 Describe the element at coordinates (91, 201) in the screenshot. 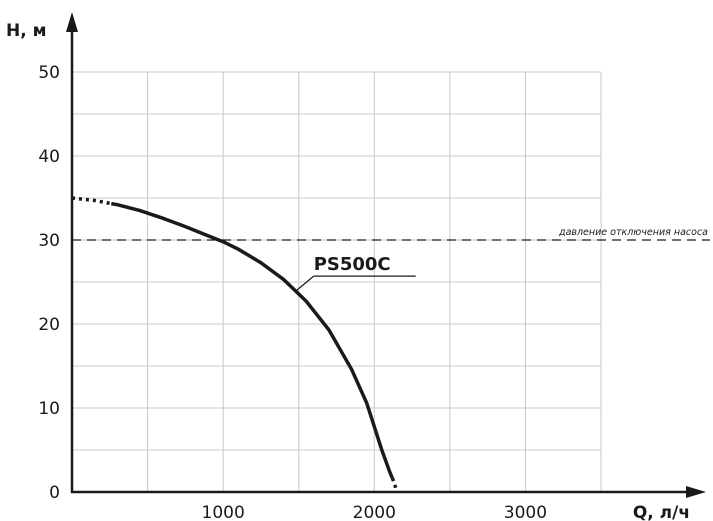

I see `series-line-ps500c-dotted-start` at that location.